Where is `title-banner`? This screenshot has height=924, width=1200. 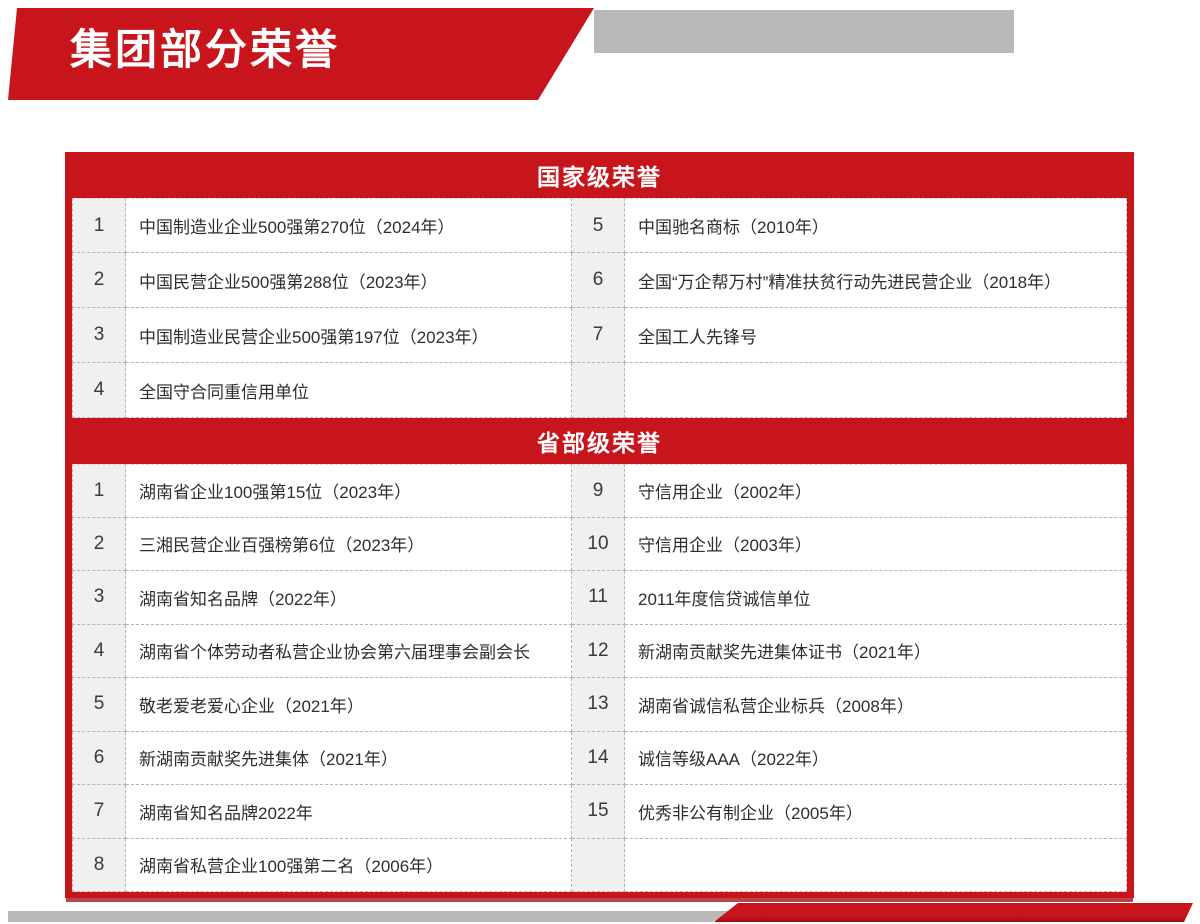 title-banner is located at coordinates (301, 54).